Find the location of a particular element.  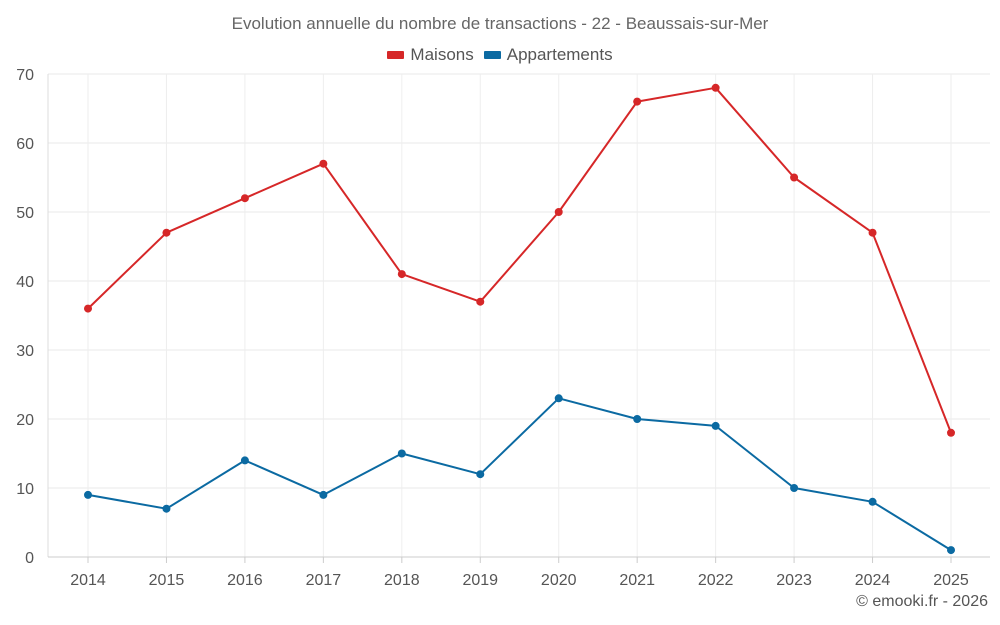

data-point-maisons-2023 is located at coordinates (794, 177).